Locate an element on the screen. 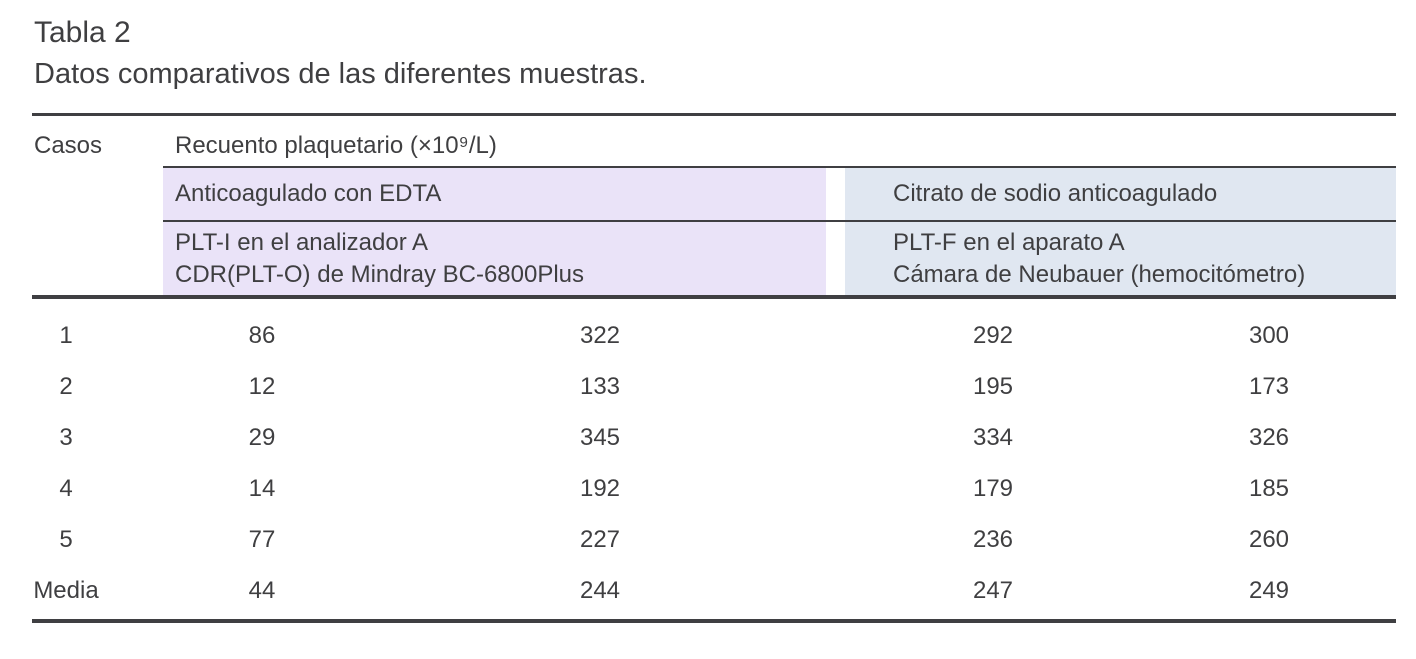  cell-caso: 3 is located at coordinates (66, 437).